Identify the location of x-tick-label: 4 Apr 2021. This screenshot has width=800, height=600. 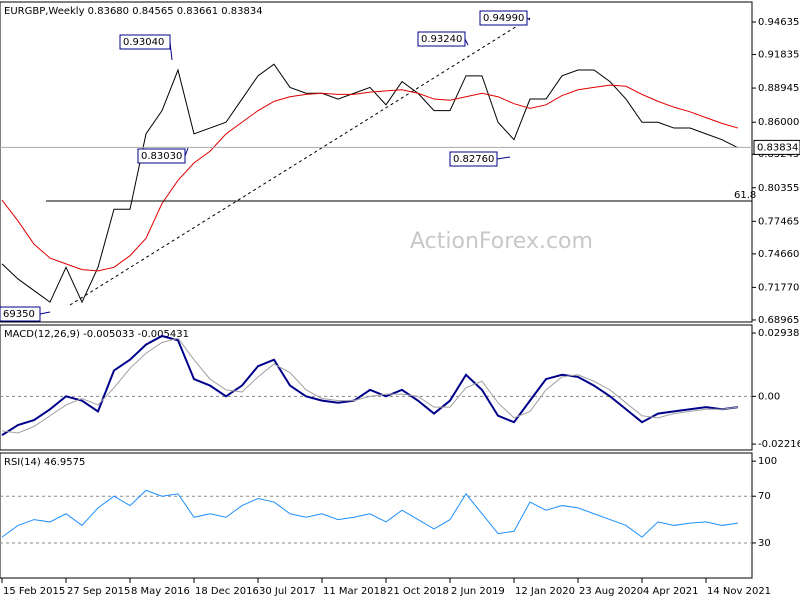
(670, 591).